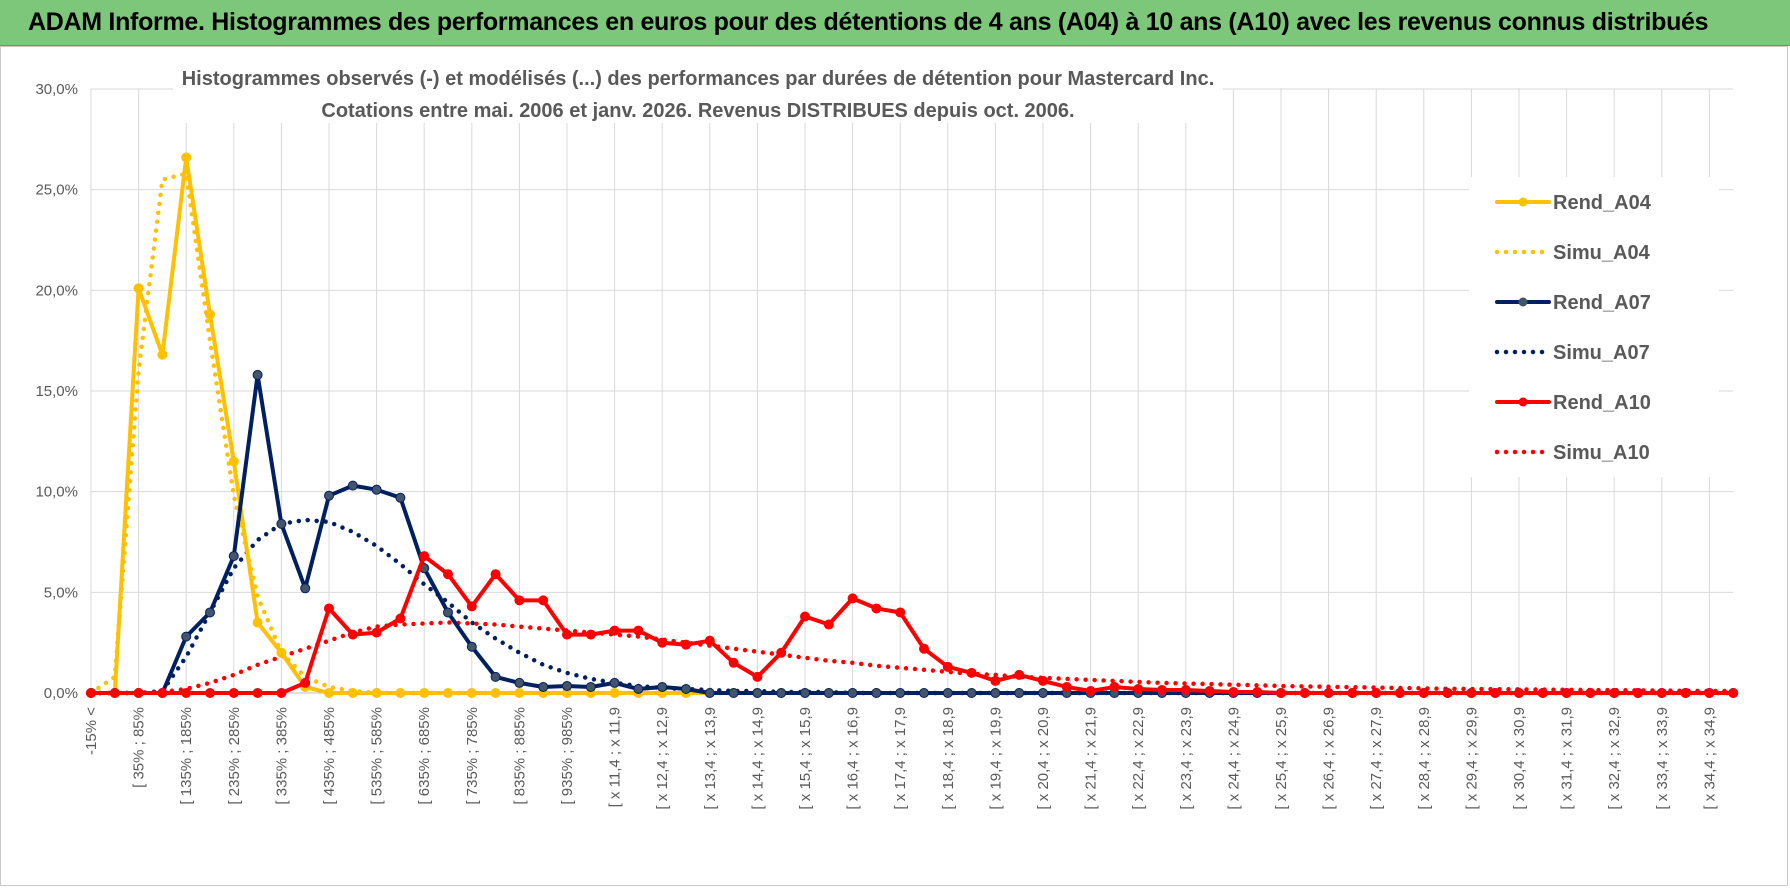  What do you see at coordinates (1602, 303) in the screenshot?
I see `legend-label-rend_a07: Rend_A07` at bounding box center [1602, 303].